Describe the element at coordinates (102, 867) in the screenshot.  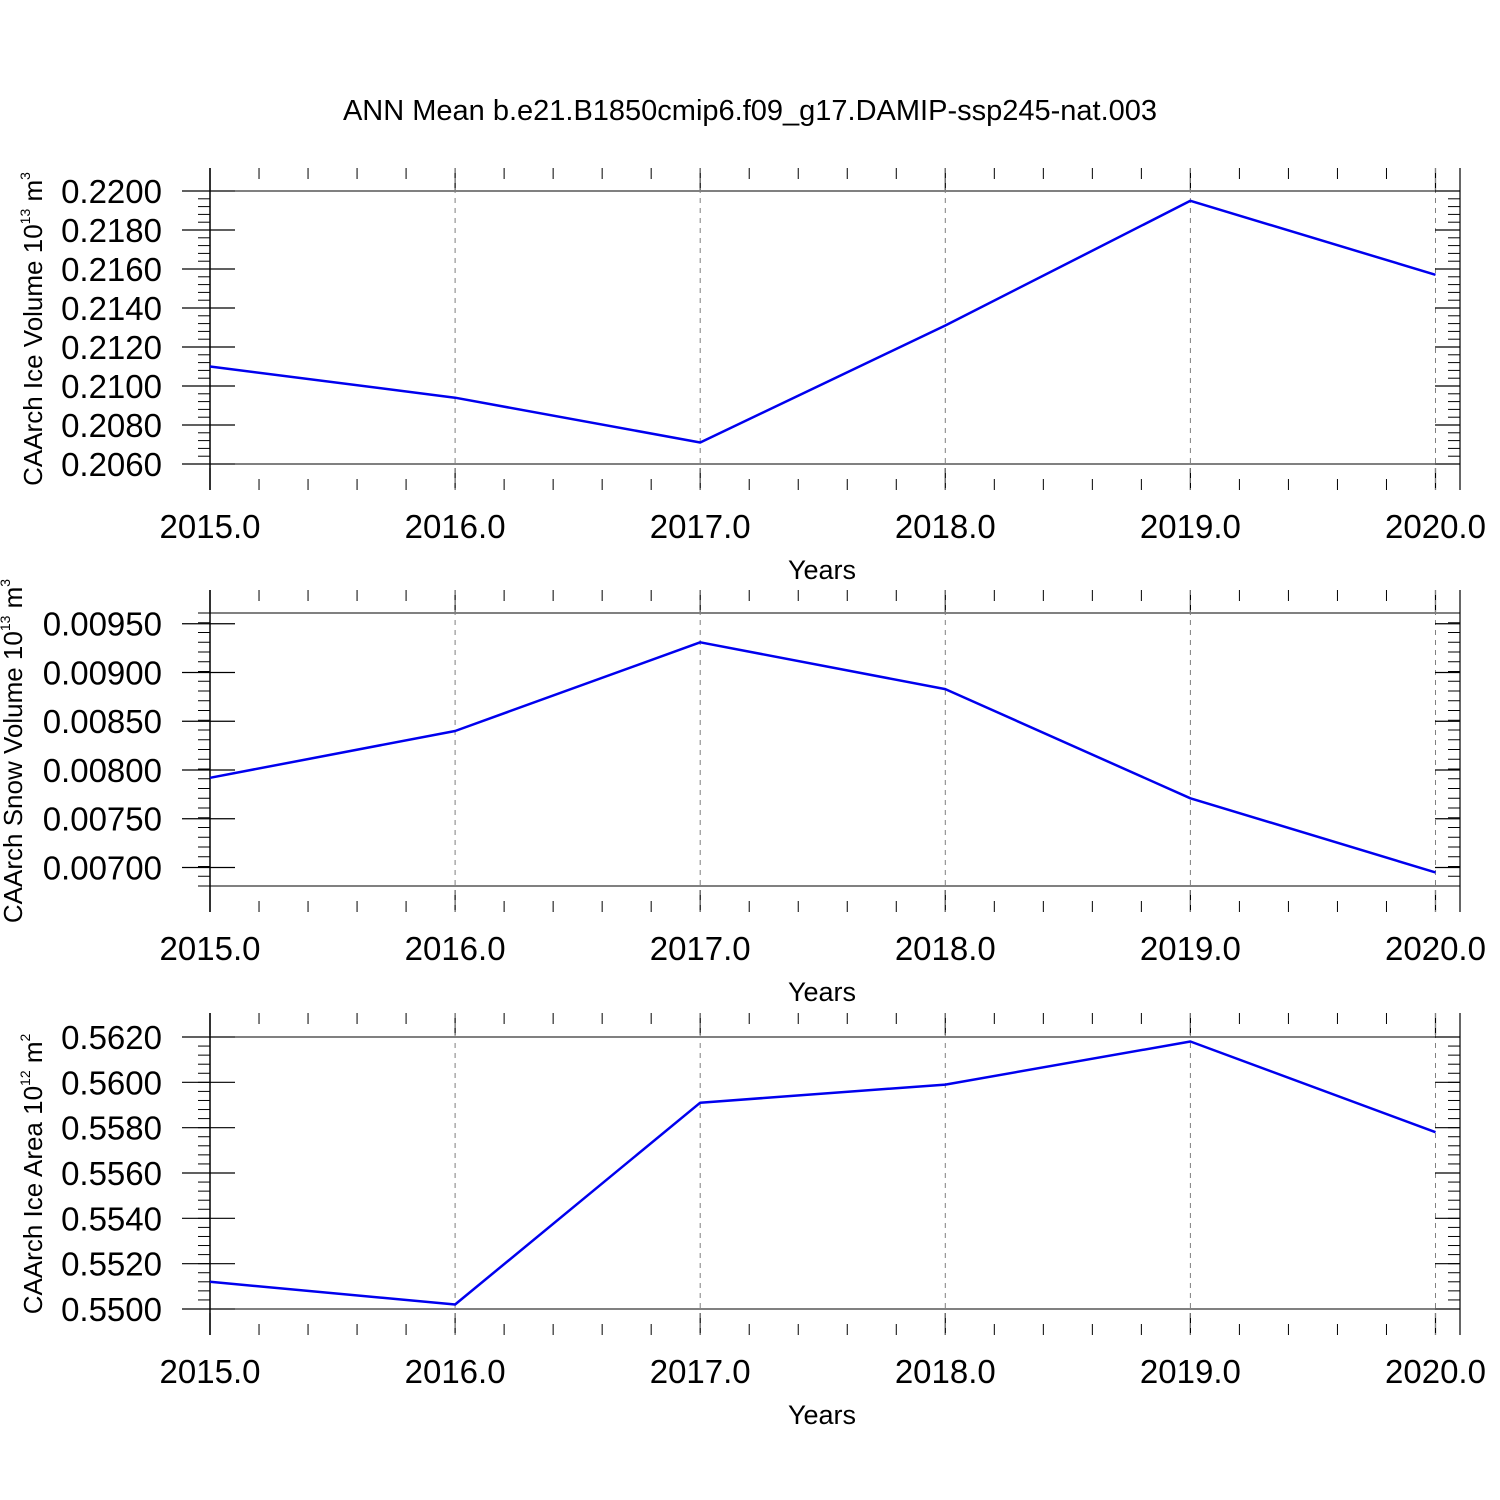
I see `y-tick-label: 0.00700` at that location.